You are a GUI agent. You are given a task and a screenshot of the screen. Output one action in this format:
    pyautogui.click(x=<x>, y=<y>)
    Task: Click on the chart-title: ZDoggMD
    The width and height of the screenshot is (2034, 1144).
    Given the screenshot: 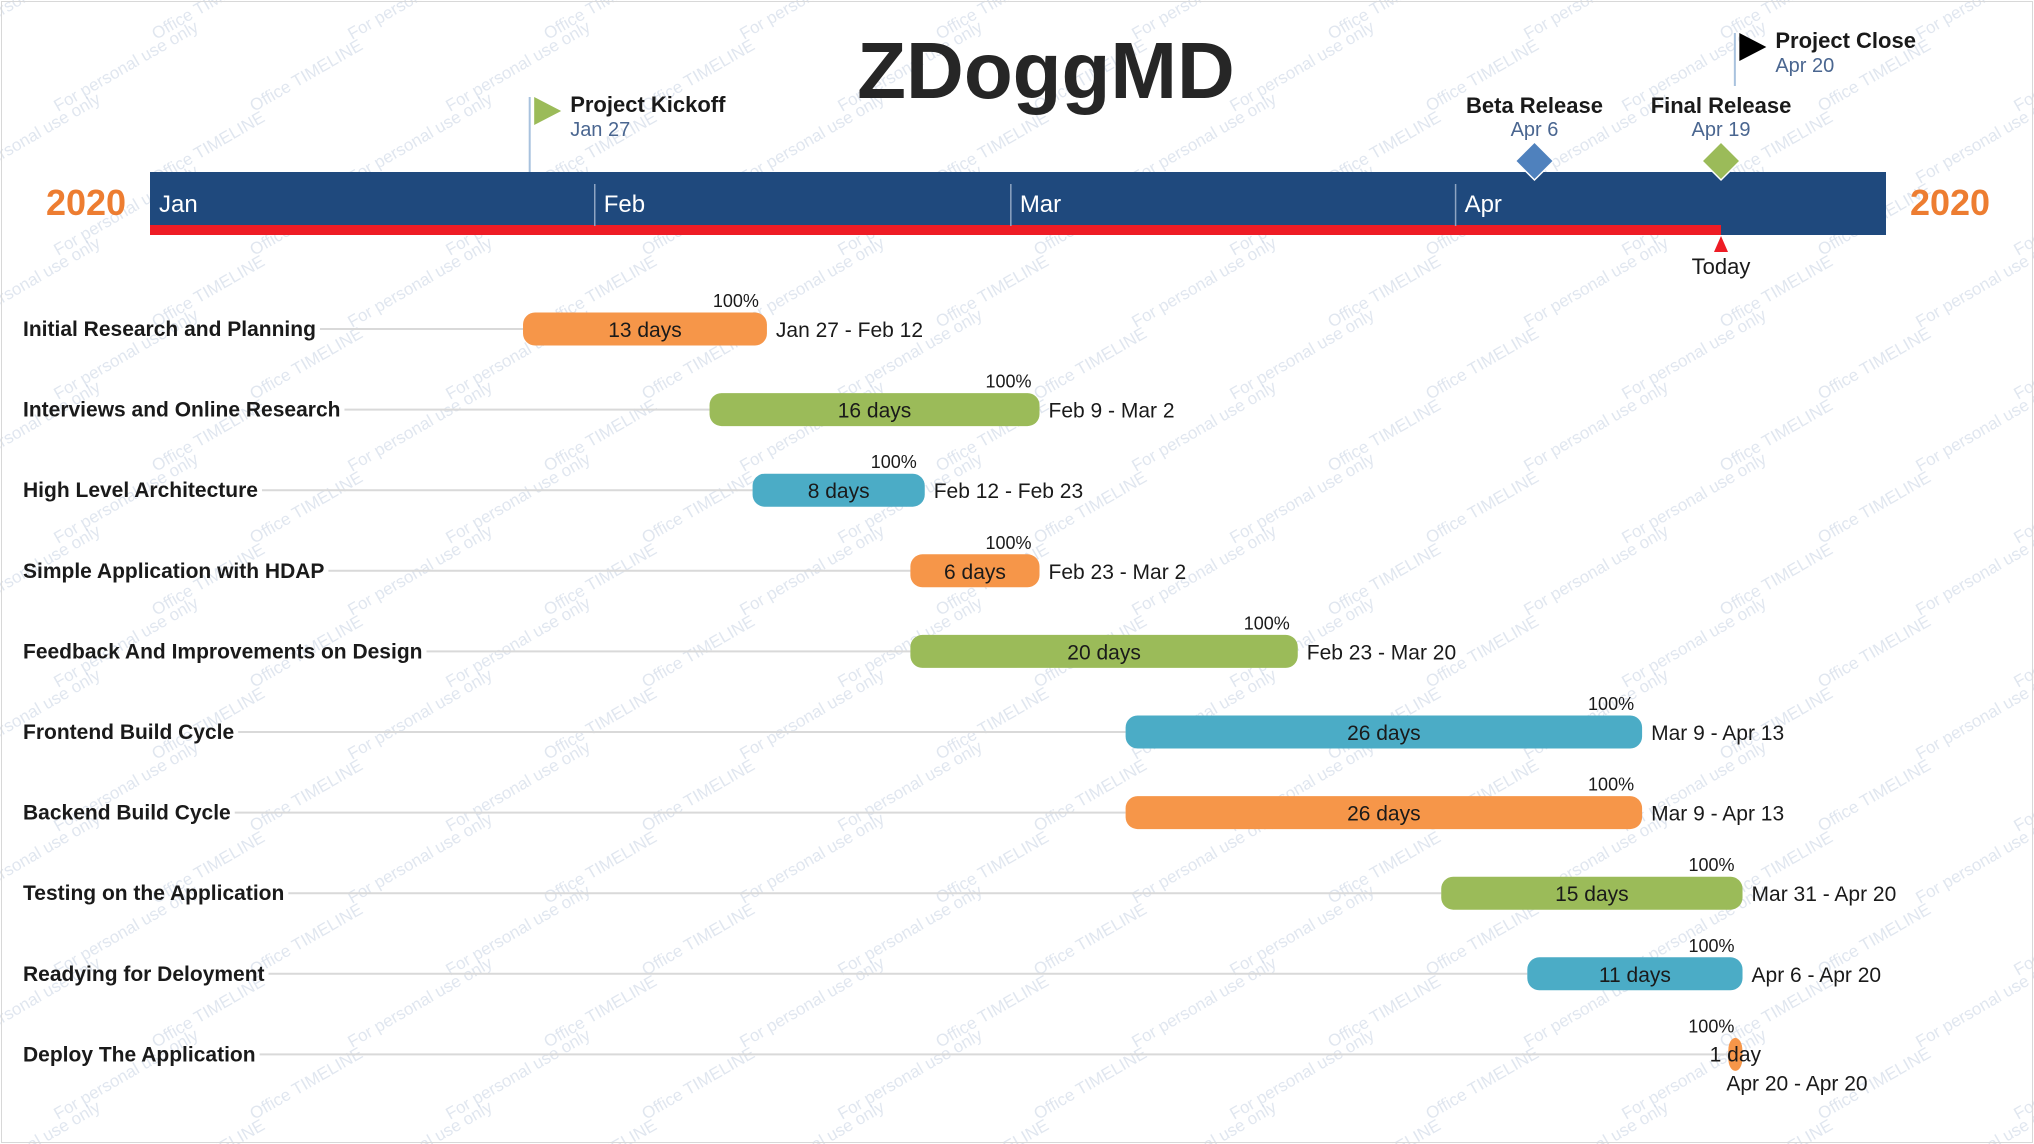 What is the action you would take?
    pyautogui.click(x=1046, y=70)
    